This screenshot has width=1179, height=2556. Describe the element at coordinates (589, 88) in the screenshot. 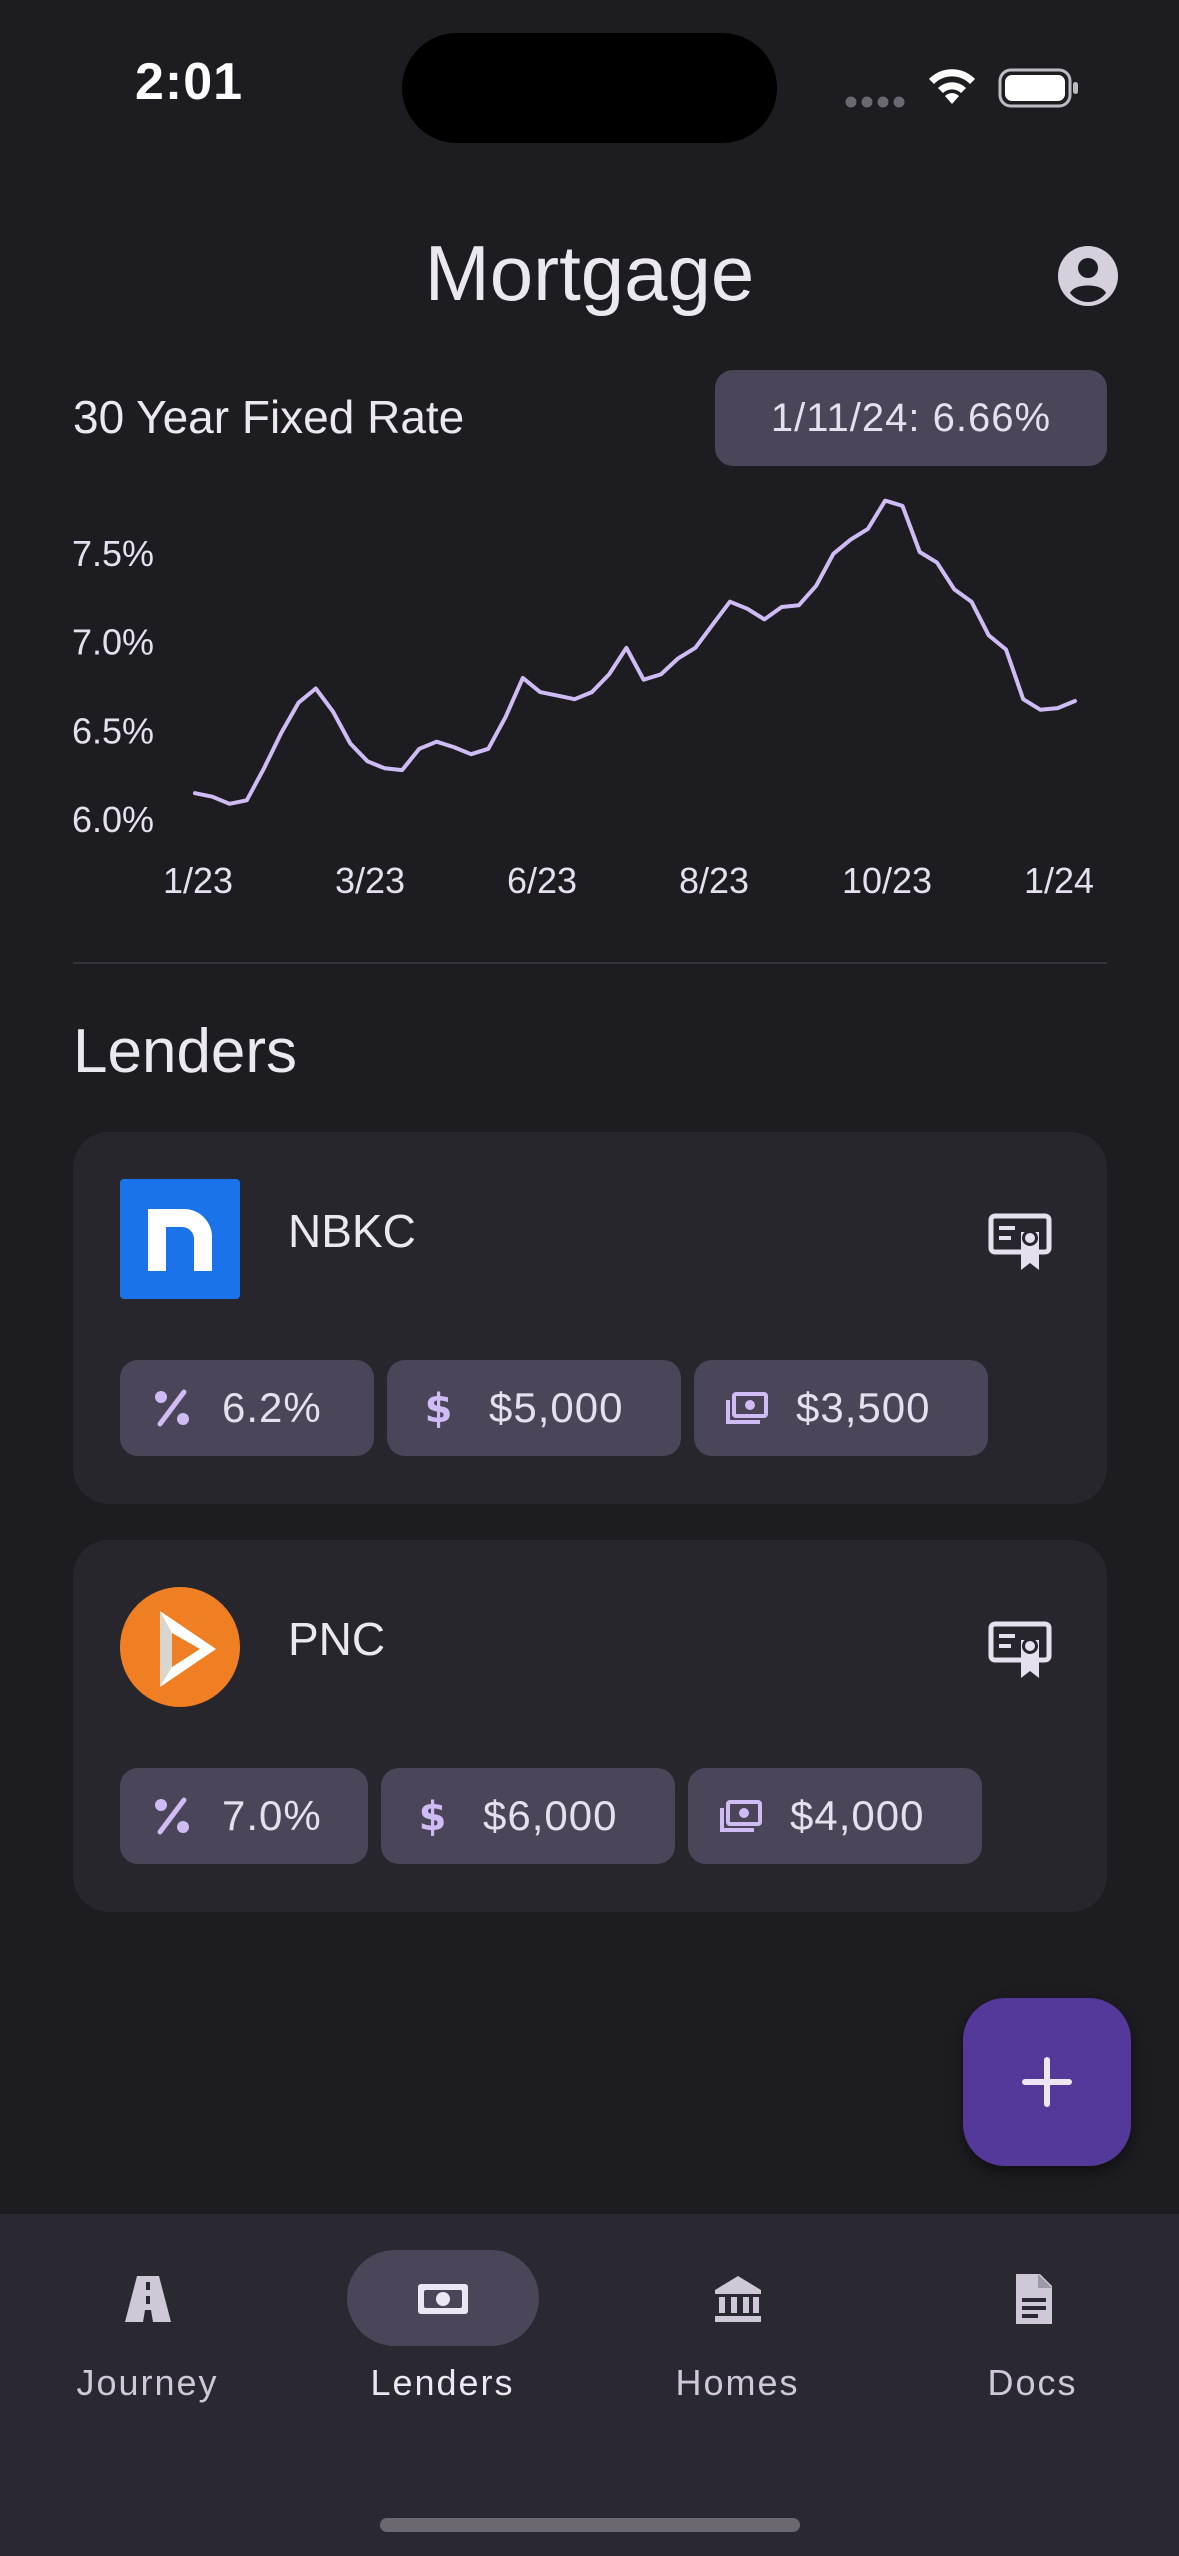

I see `dynamic-island` at that location.